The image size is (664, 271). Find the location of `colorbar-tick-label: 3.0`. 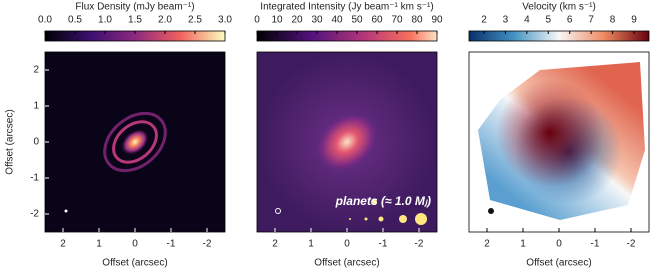

colorbar-tick-label: 3.0 is located at coordinates (225, 20).